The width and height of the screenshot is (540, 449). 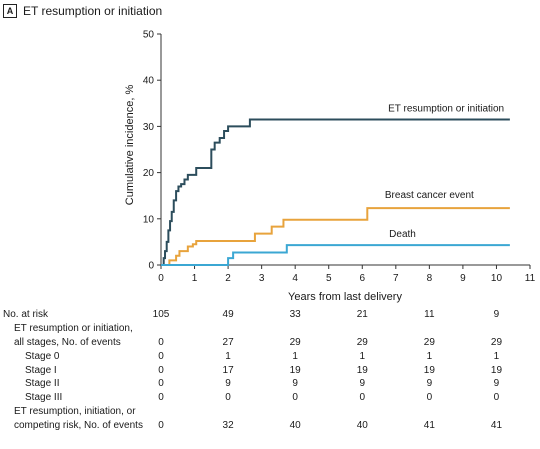 I want to click on risk-row: Stage III 0 0 0 0 0 0, so click(x=270, y=398).